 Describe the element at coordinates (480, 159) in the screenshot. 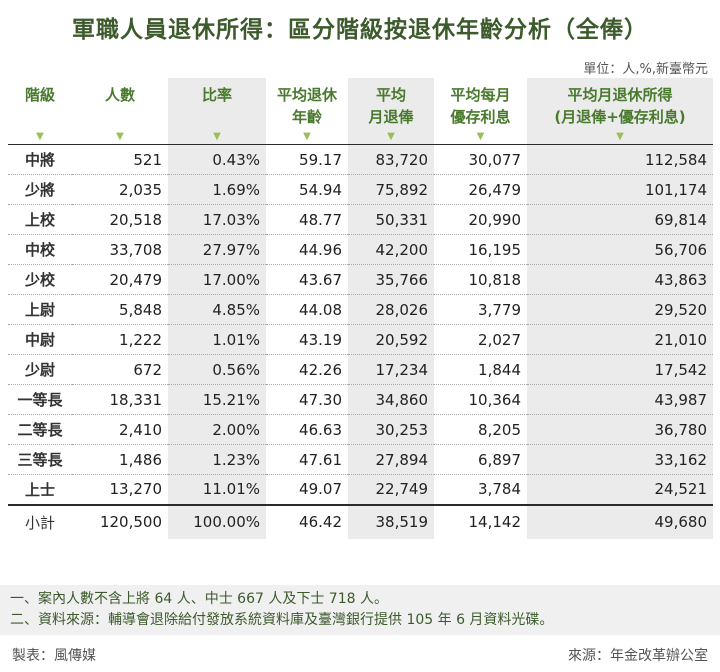

I see `value-cell: 30,077` at that location.